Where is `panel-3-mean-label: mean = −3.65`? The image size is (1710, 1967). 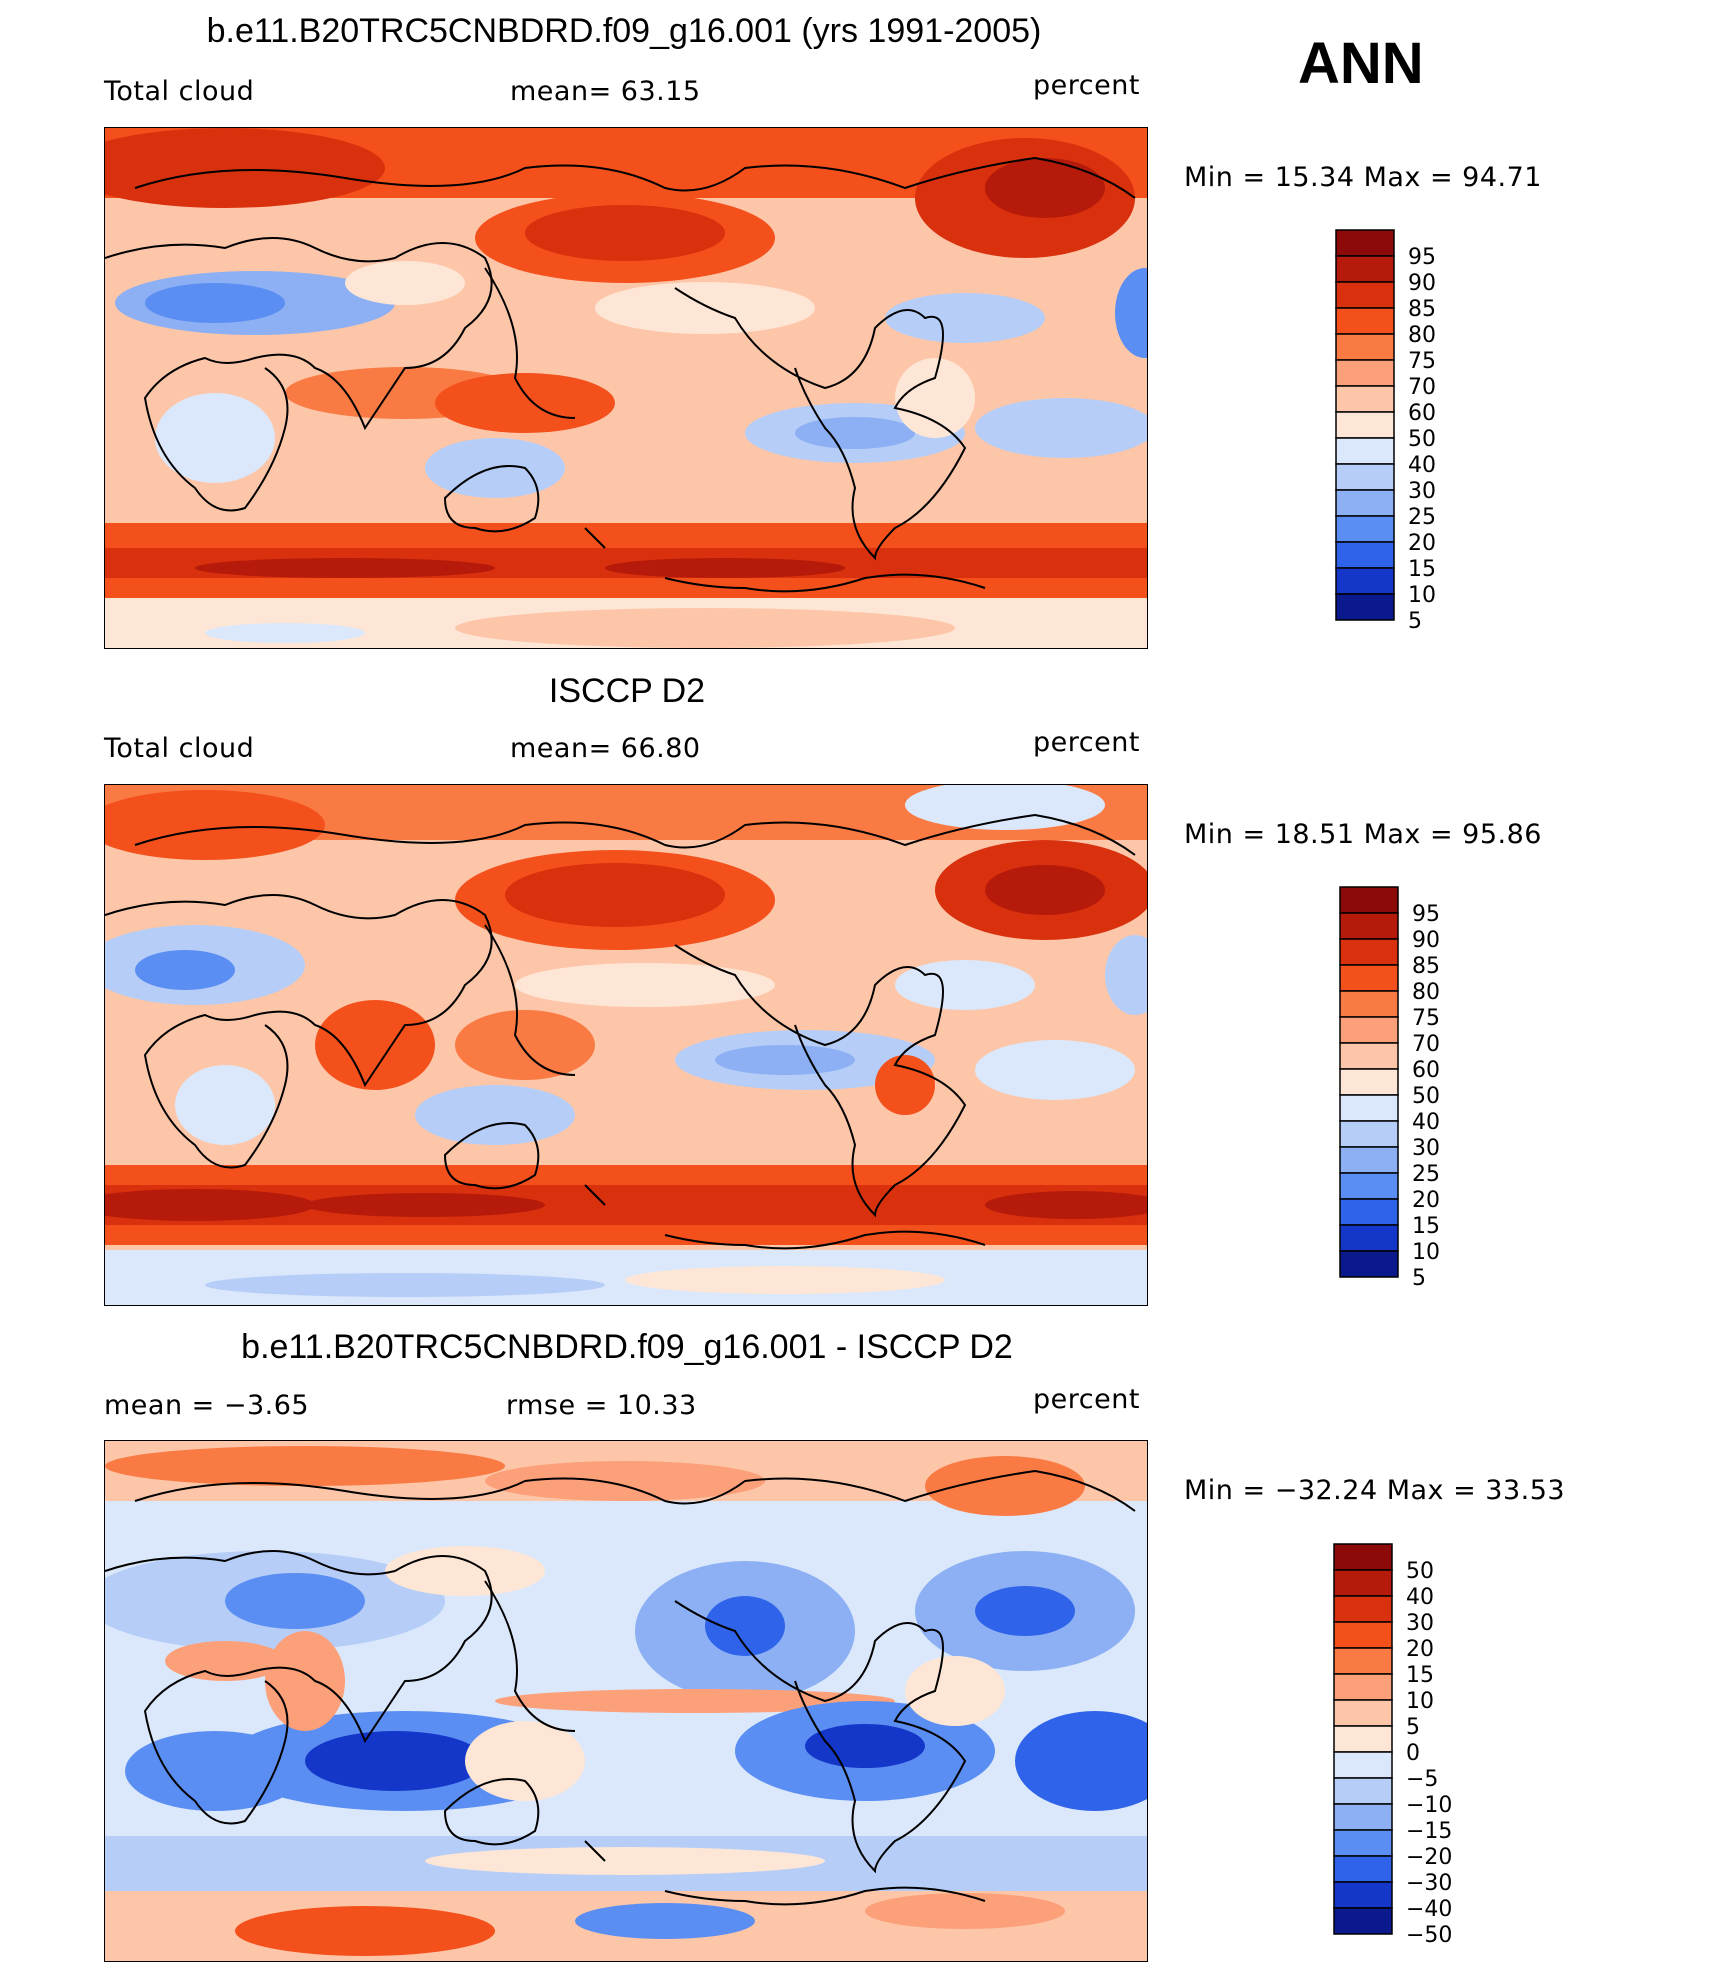 panel-3-mean-label: mean = −3.65 is located at coordinates (207, 1405).